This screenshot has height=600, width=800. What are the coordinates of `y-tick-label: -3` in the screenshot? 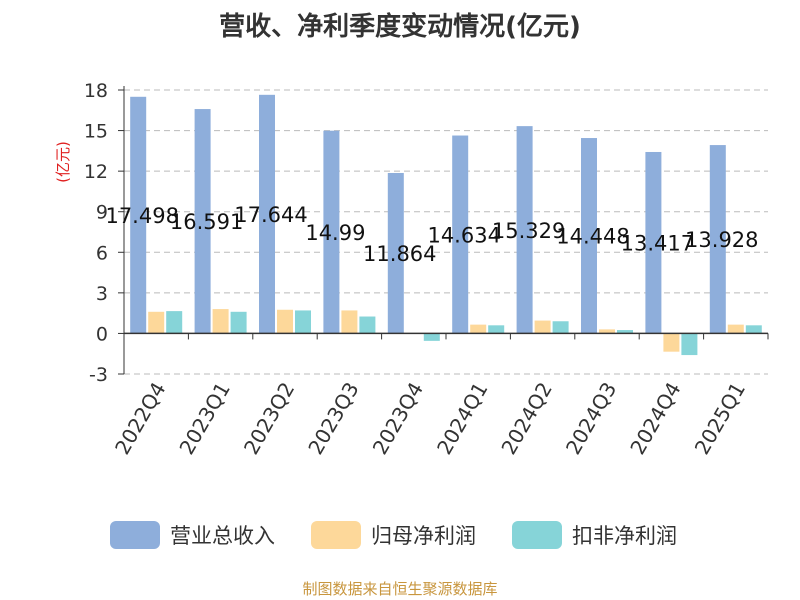 It's located at (98, 375).